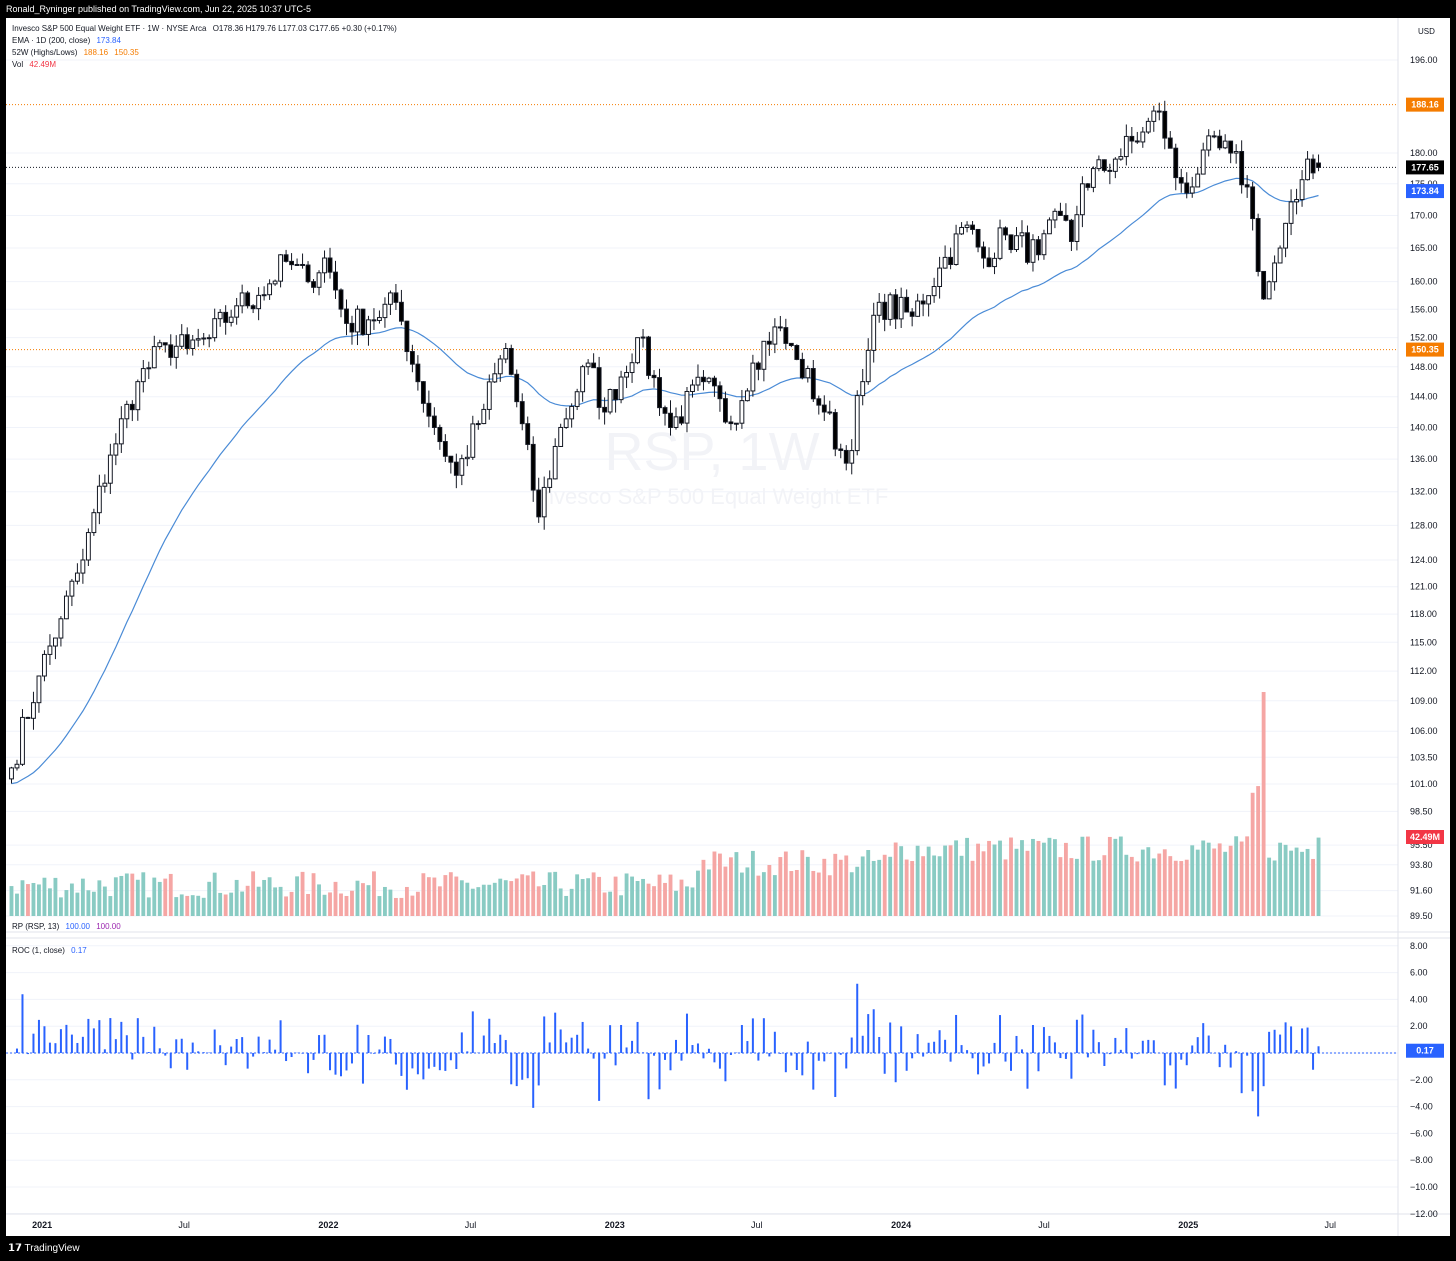 The height and width of the screenshot is (1261, 1456). Describe the element at coordinates (1424, 492) in the screenshot. I see `price-tick-label: 132.00` at that location.